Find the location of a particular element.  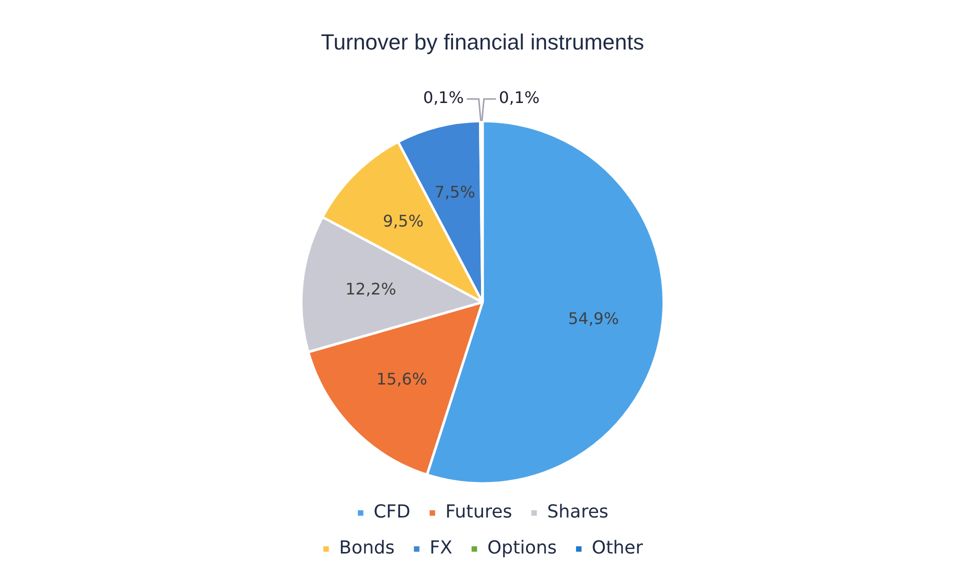

data-label: 7,5% is located at coordinates (455, 192).